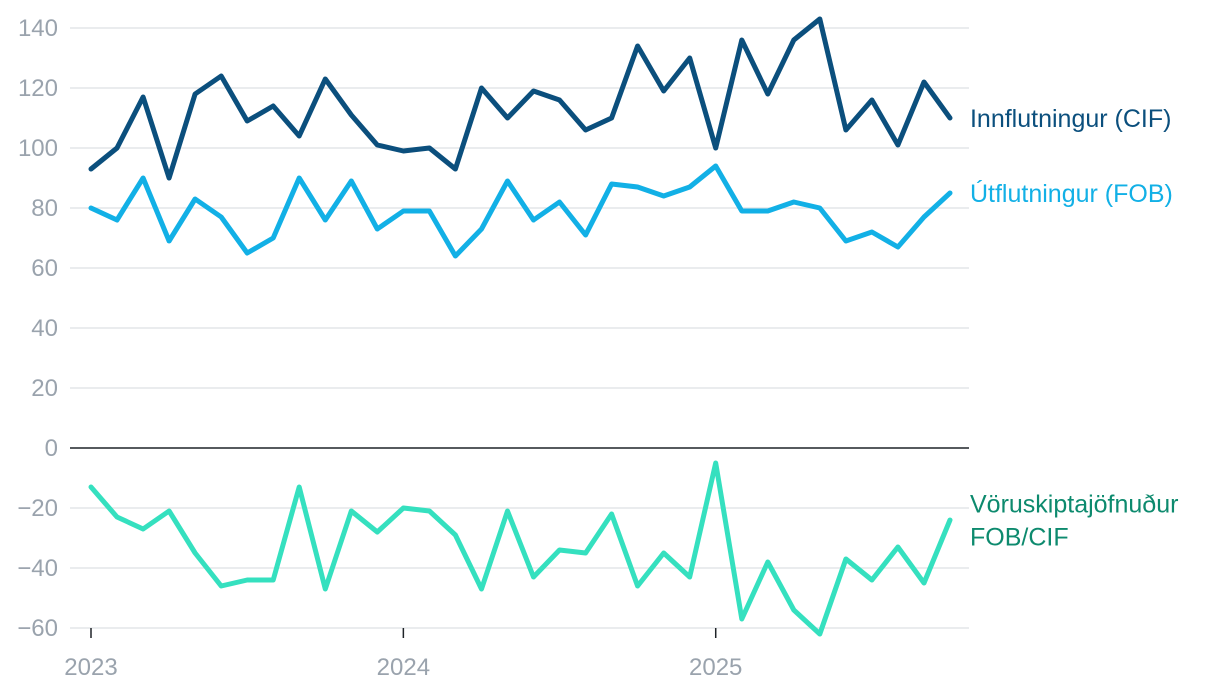  What do you see at coordinates (38, 148) in the screenshot?
I see `y-tick-label: 100` at bounding box center [38, 148].